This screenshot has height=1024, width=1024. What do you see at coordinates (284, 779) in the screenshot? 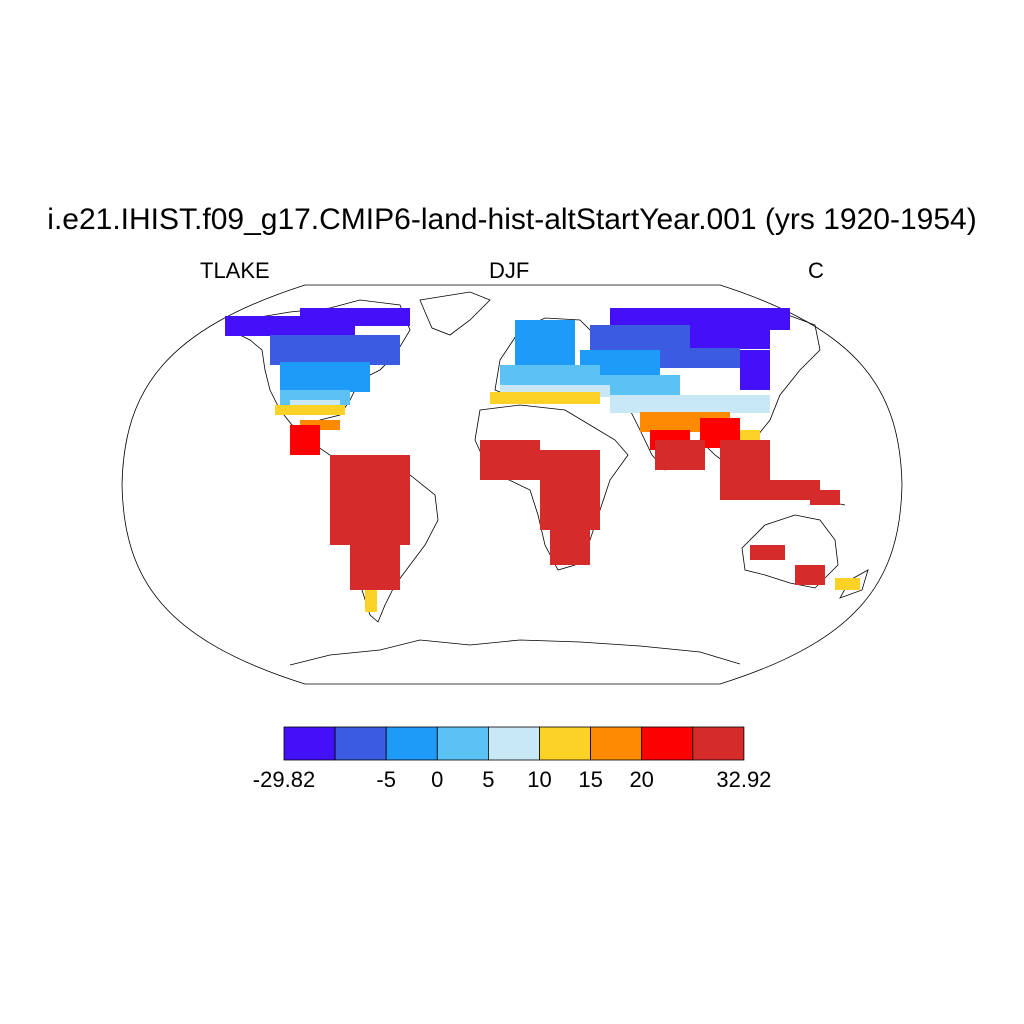
I see `colorbar-tick-label: -29.82` at bounding box center [284, 779].